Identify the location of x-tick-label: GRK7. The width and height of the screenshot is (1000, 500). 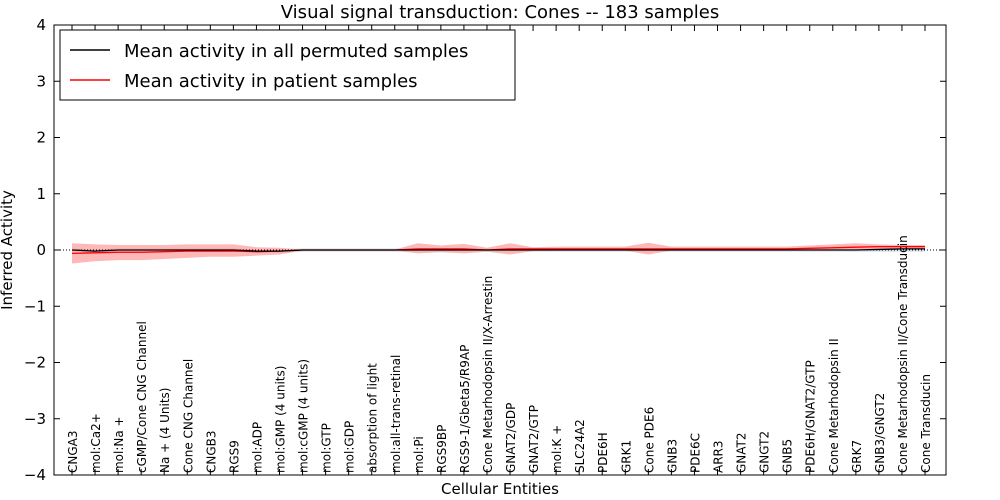
(857, 456).